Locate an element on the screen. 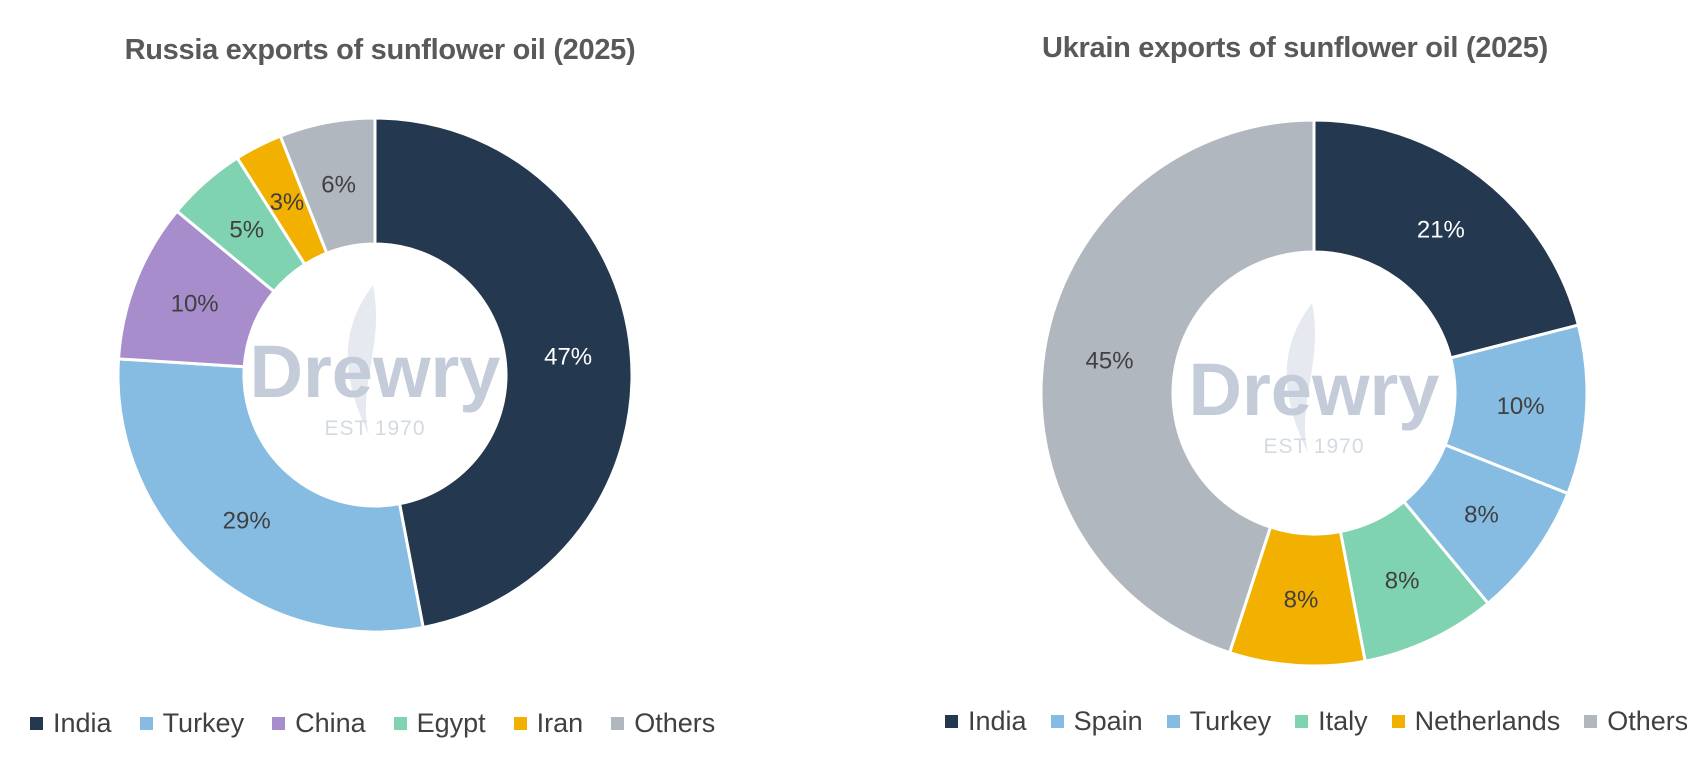  ukraine-legend-swatch-netherlands is located at coordinates (1398, 721).